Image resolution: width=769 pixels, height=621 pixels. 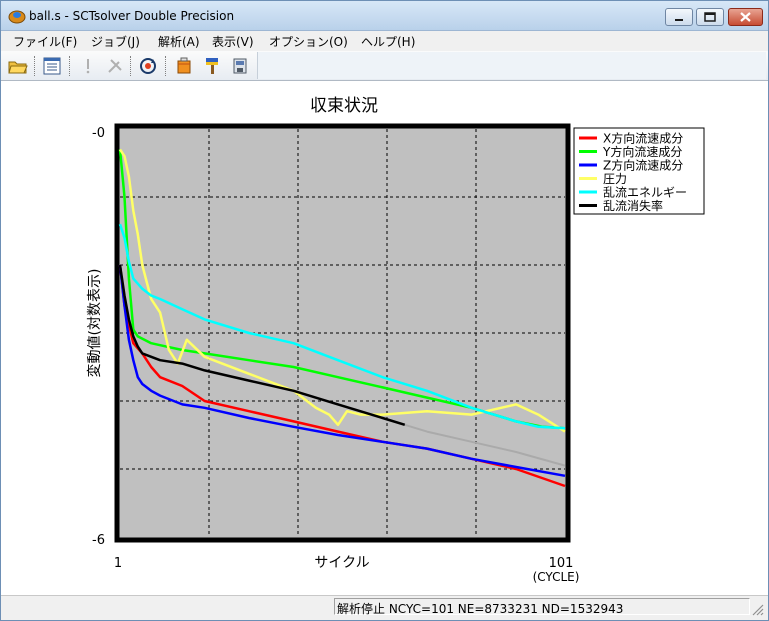 I want to click on app-icon, so click(x=17, y=17).